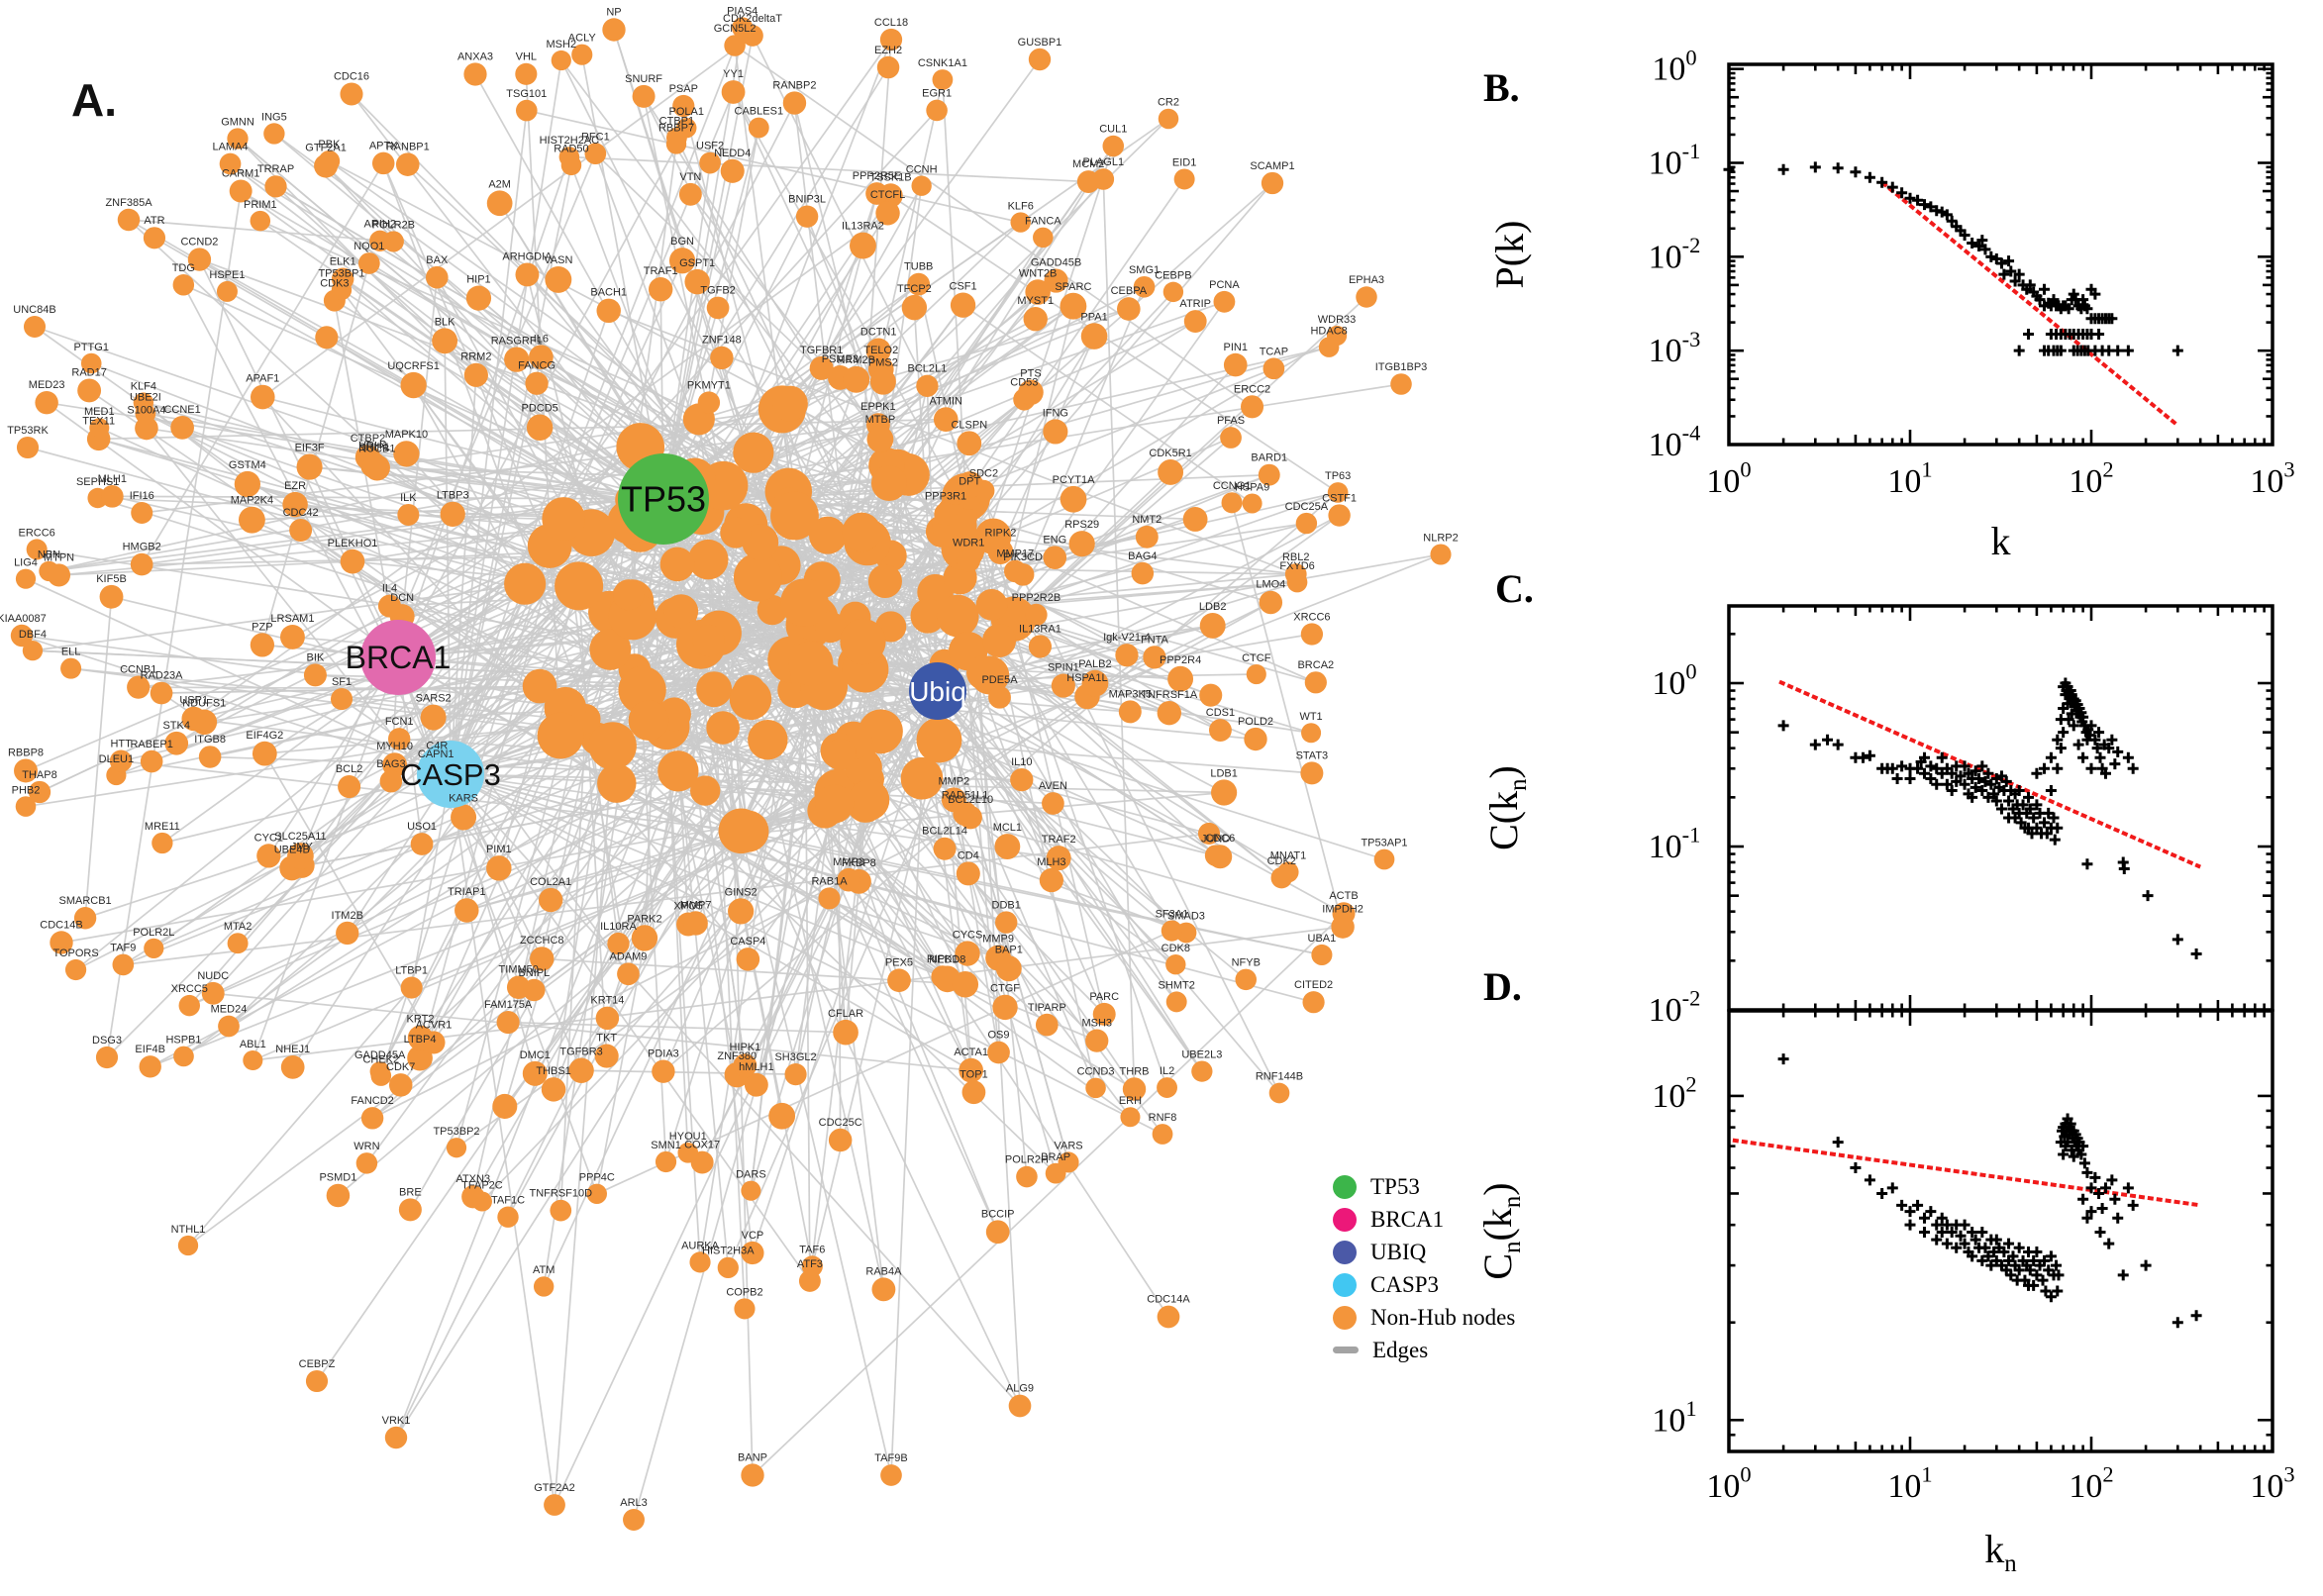 The width and height of the screenshot is (2323, 1596). I want to click on hub-label-tp53: TP53, so click(663, 499).